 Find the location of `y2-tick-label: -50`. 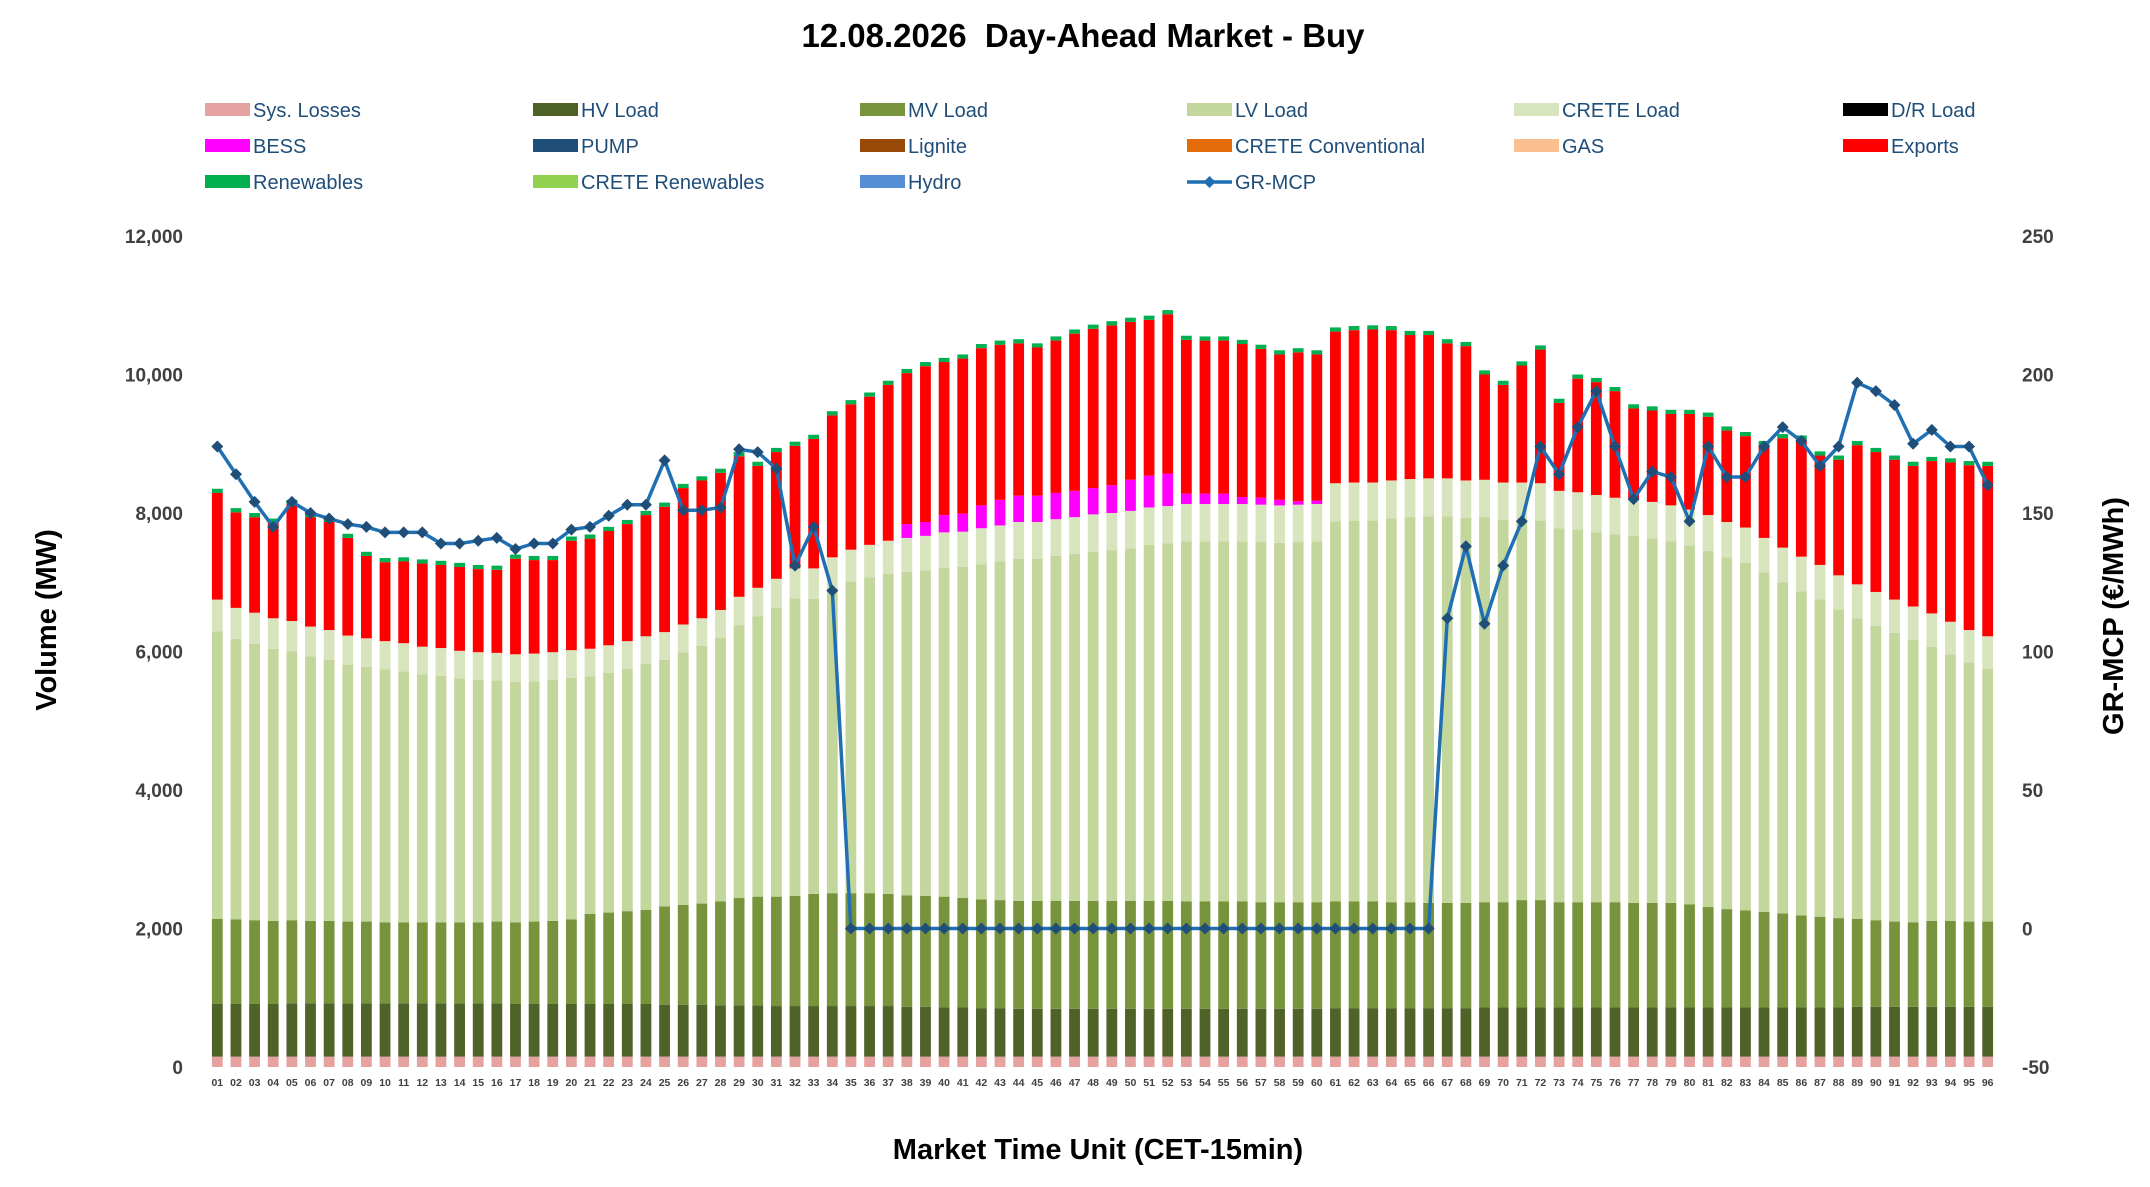

y2-tick-label: -50 is located at coordinates (2035, 1068).